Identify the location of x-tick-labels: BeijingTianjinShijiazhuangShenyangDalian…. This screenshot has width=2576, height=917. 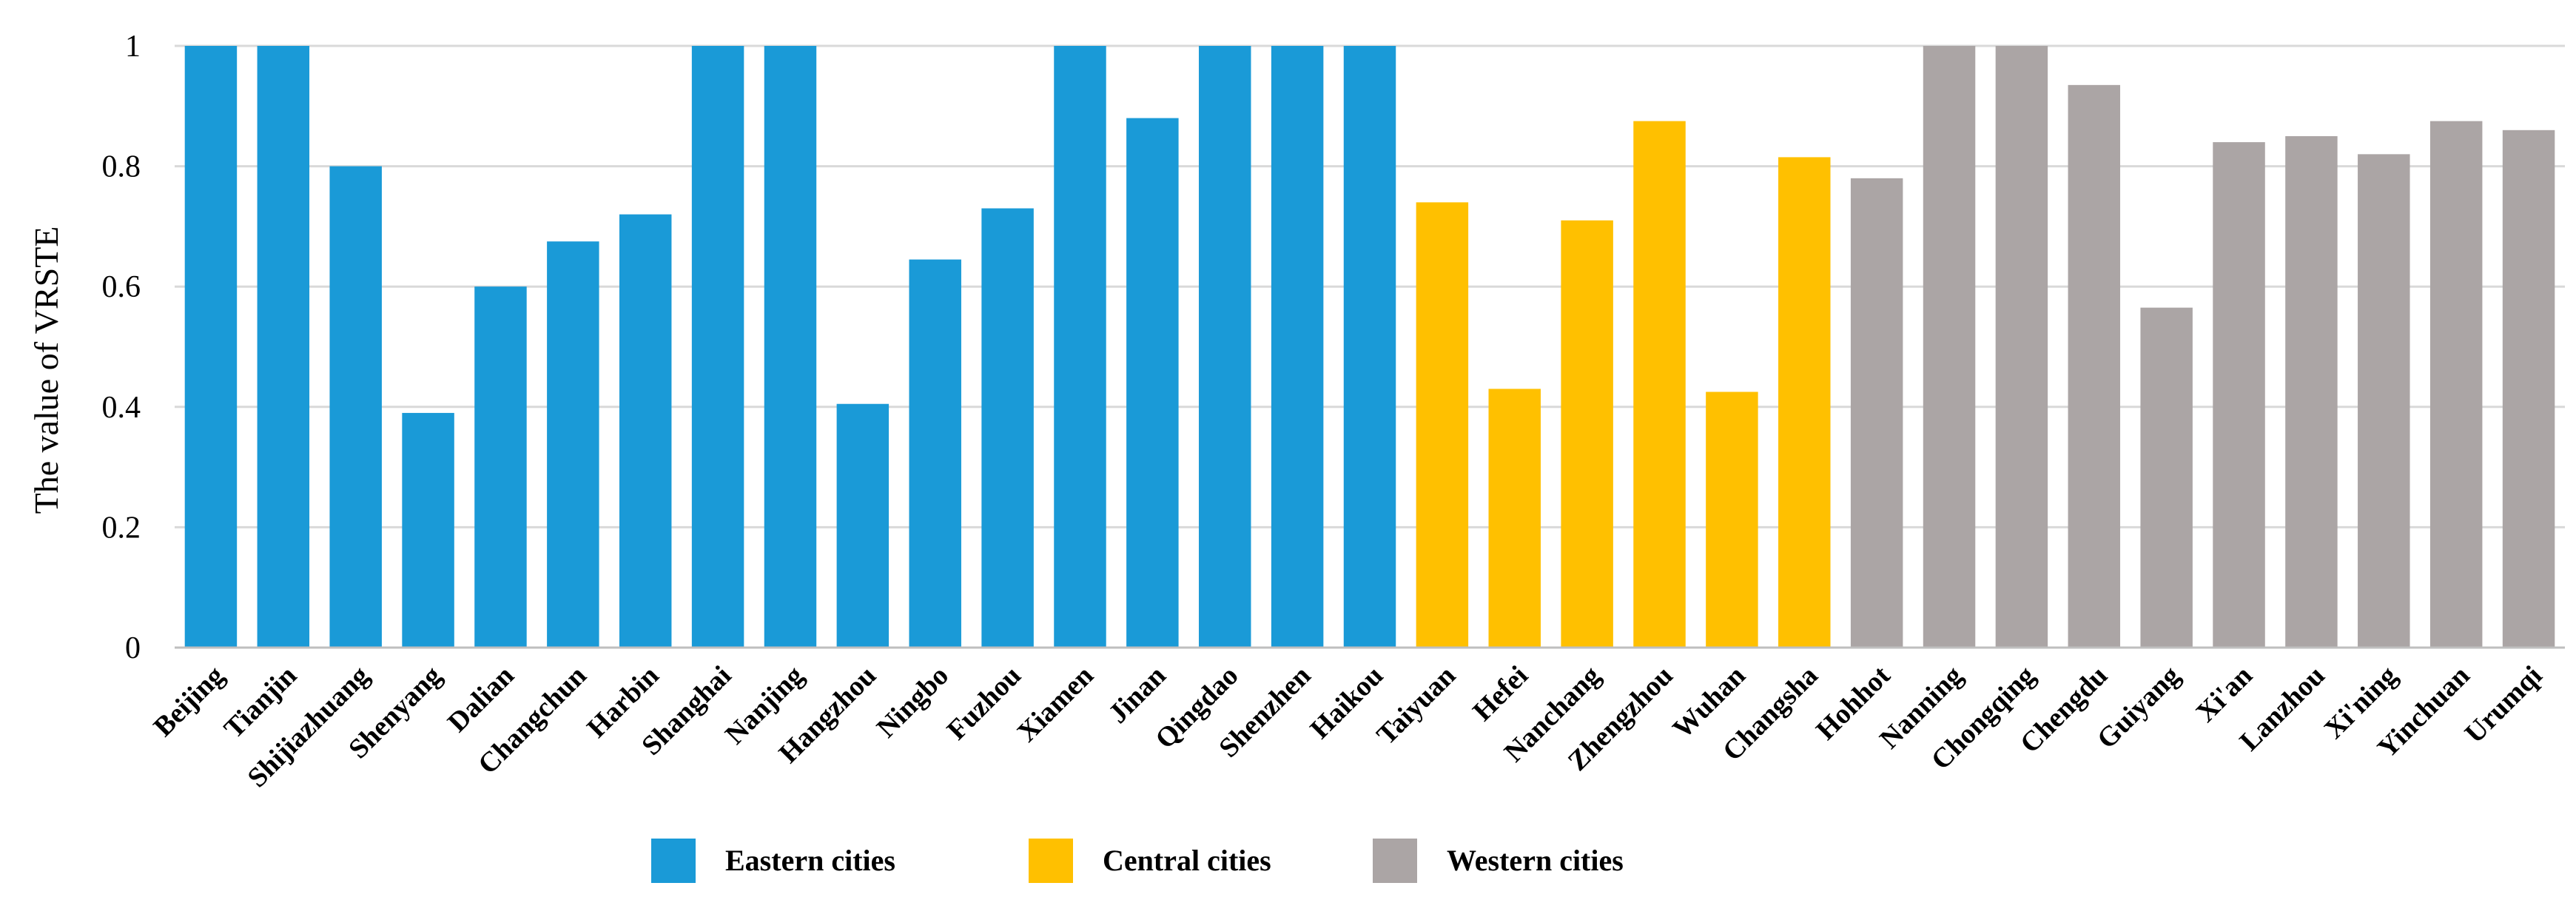
(1347, 726).